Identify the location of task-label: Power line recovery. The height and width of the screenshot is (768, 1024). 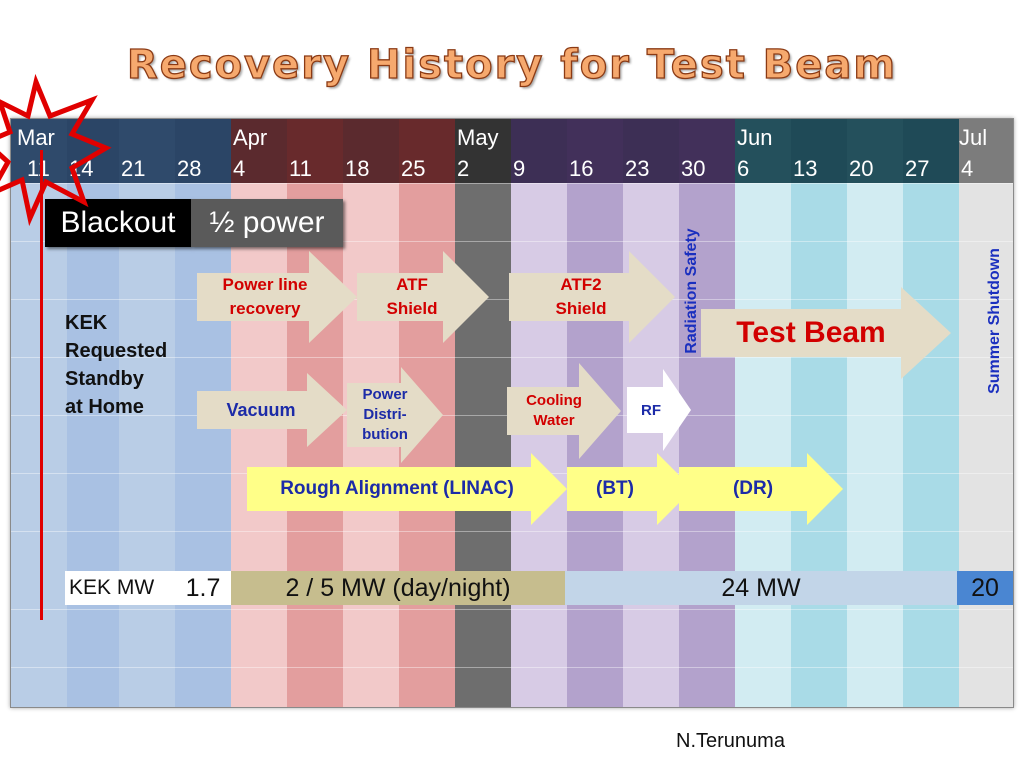
(265, 296).